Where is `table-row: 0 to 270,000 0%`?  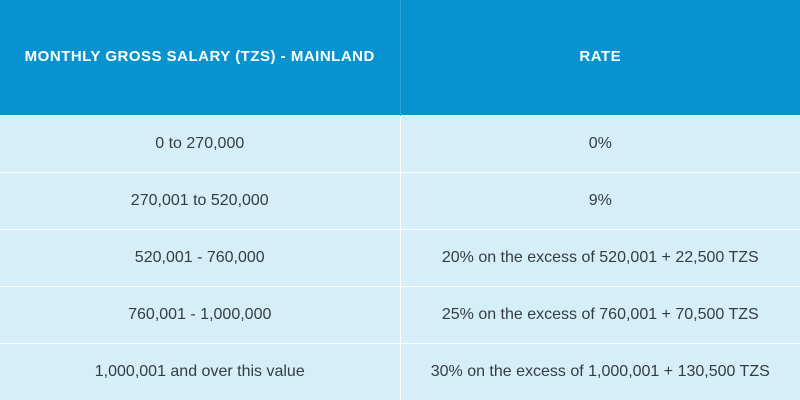 table-row: 0 to 270,000 0% is located at coordinates (400, 143).